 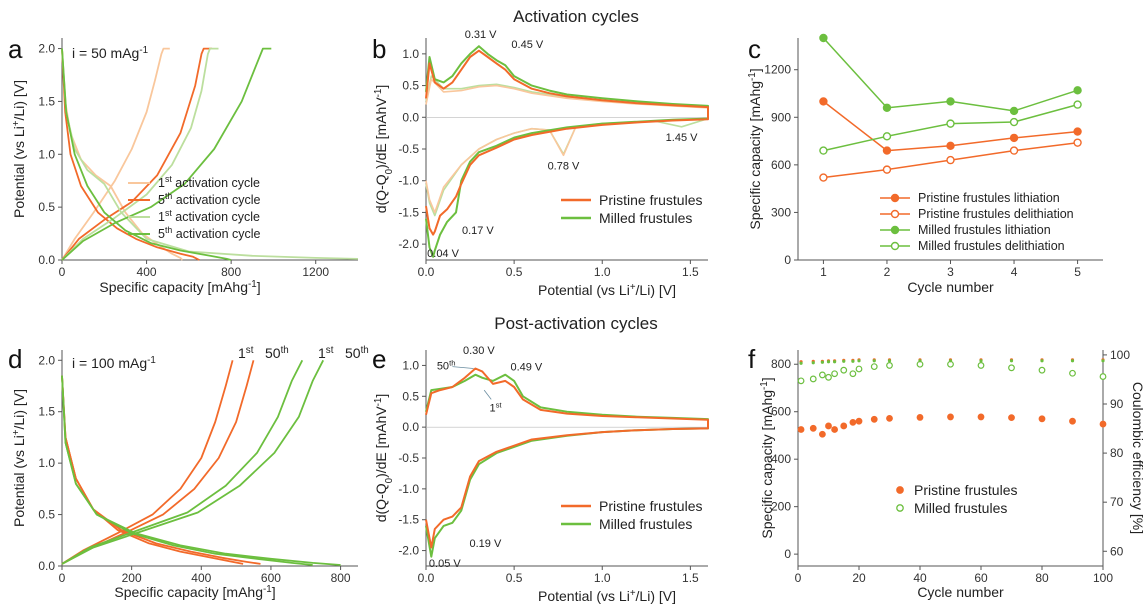 I want to click on y-tick-label: 1200, so click(x=777, y=70).